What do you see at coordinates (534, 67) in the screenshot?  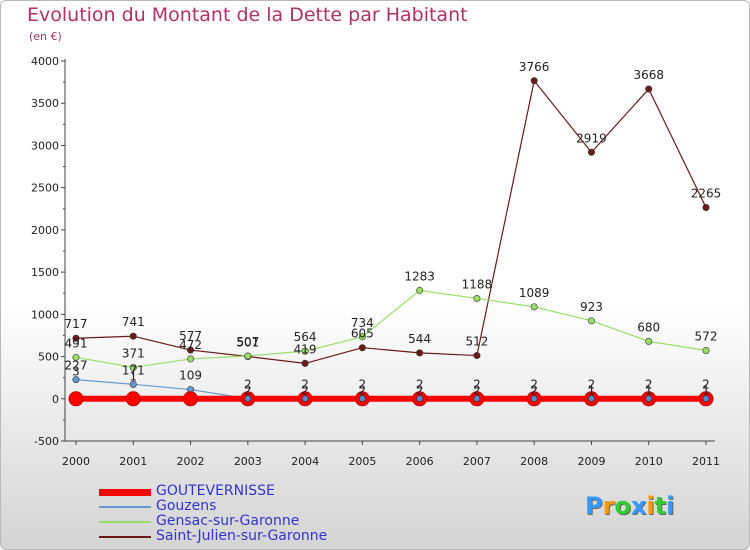 I see `data-label: 3766` at bounding box center [534, 67].